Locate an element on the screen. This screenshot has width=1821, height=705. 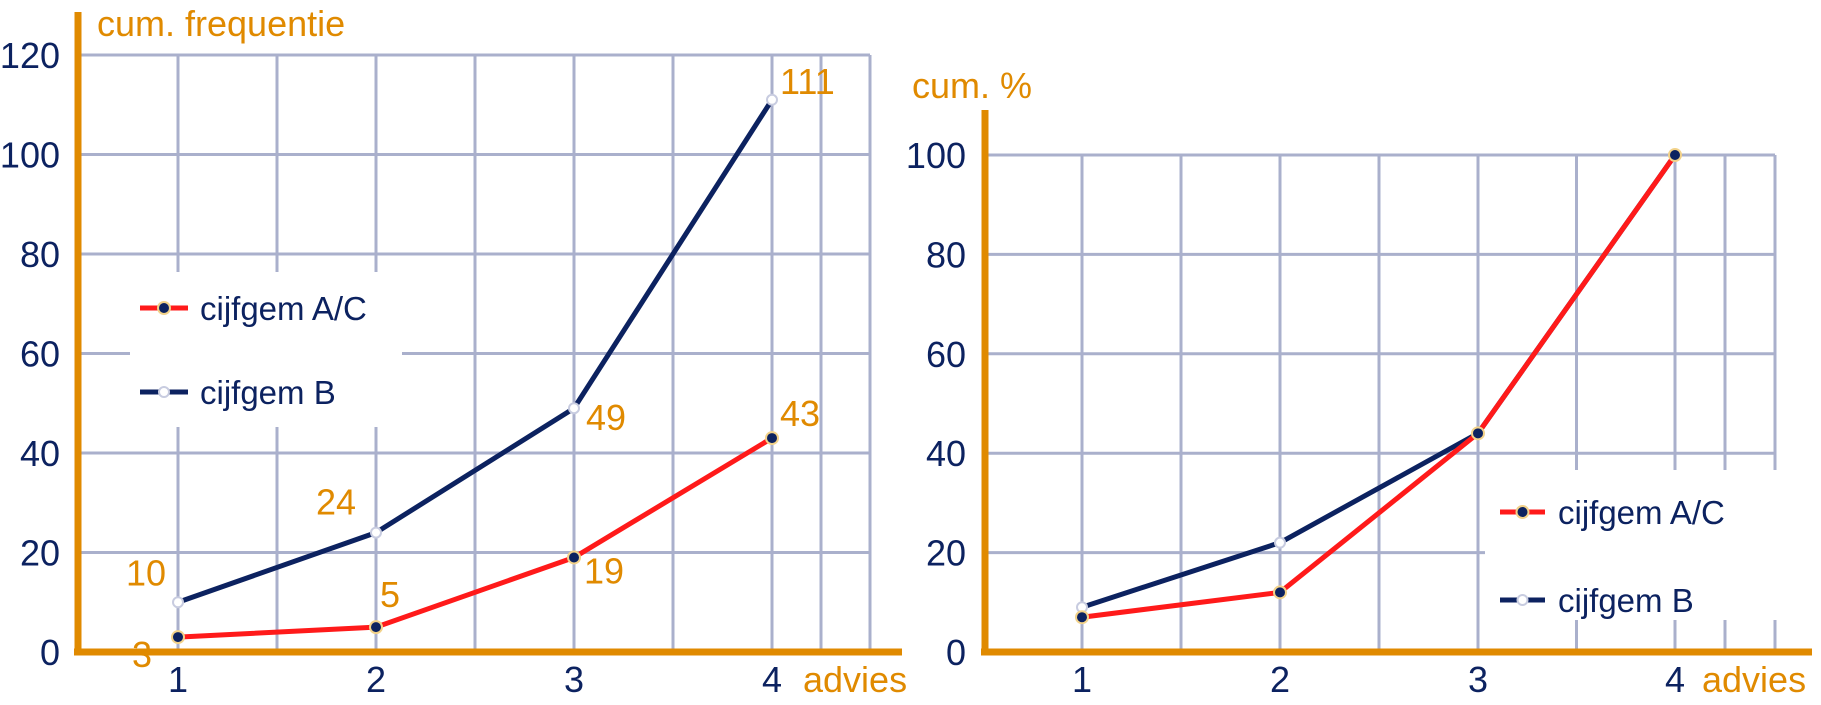
data-label: 5 is located at coordinates (390, 594).